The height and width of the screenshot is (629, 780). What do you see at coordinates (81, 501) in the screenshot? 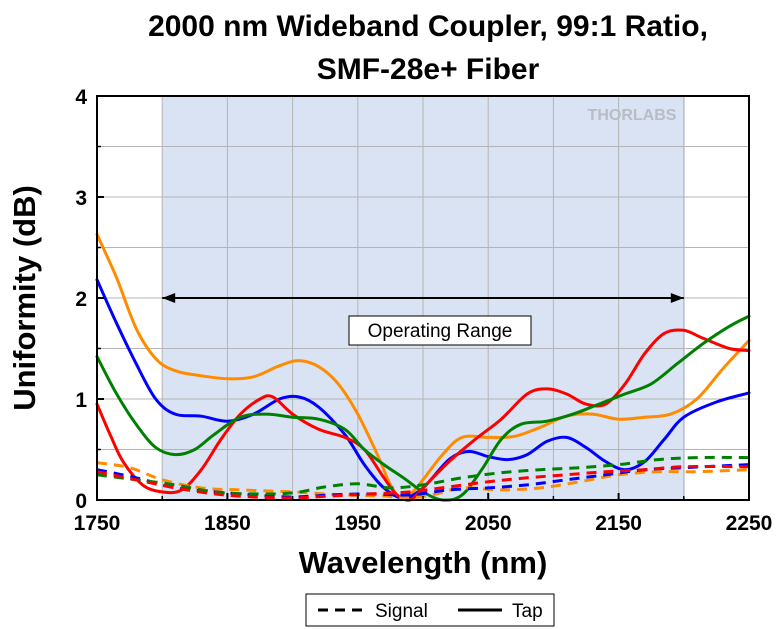
I see `y-tick-label: 0` at bounding box center [81, 501].